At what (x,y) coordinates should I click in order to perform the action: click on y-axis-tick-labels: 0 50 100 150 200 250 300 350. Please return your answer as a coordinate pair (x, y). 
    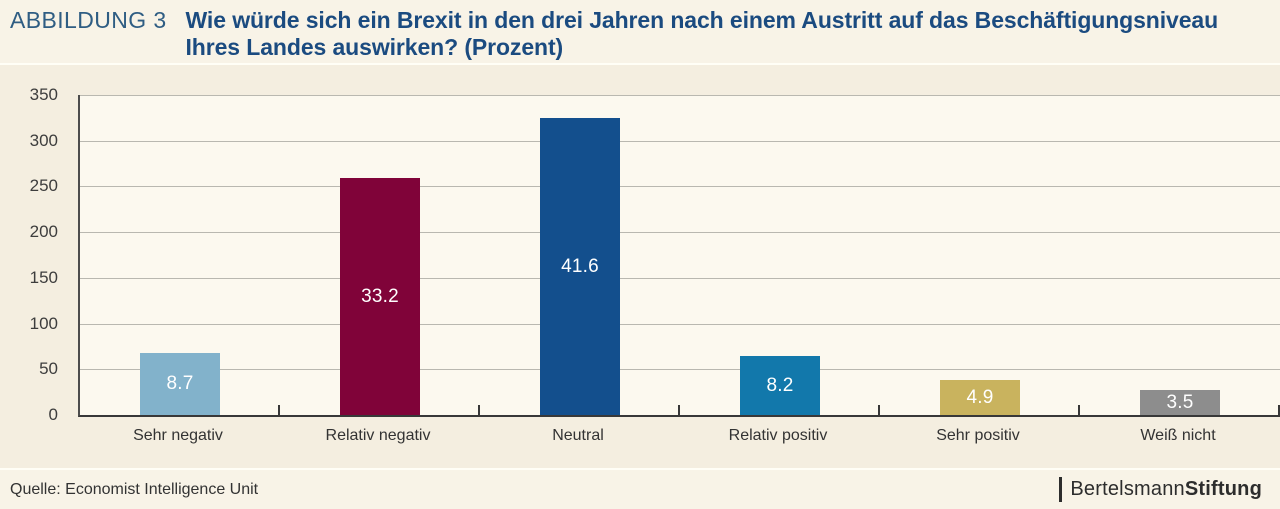
    Looking at the image, I should click on (34, 266).